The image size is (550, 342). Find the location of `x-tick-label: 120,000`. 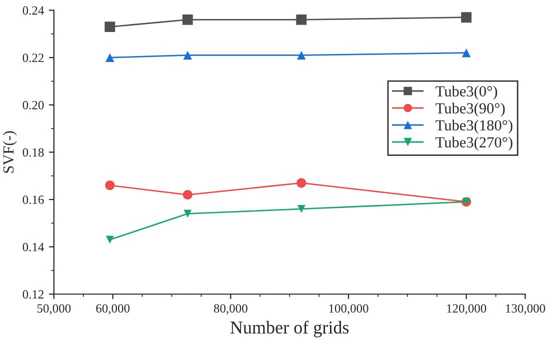

x-tick-label: 120,000 is located at coordinates (466, 309).